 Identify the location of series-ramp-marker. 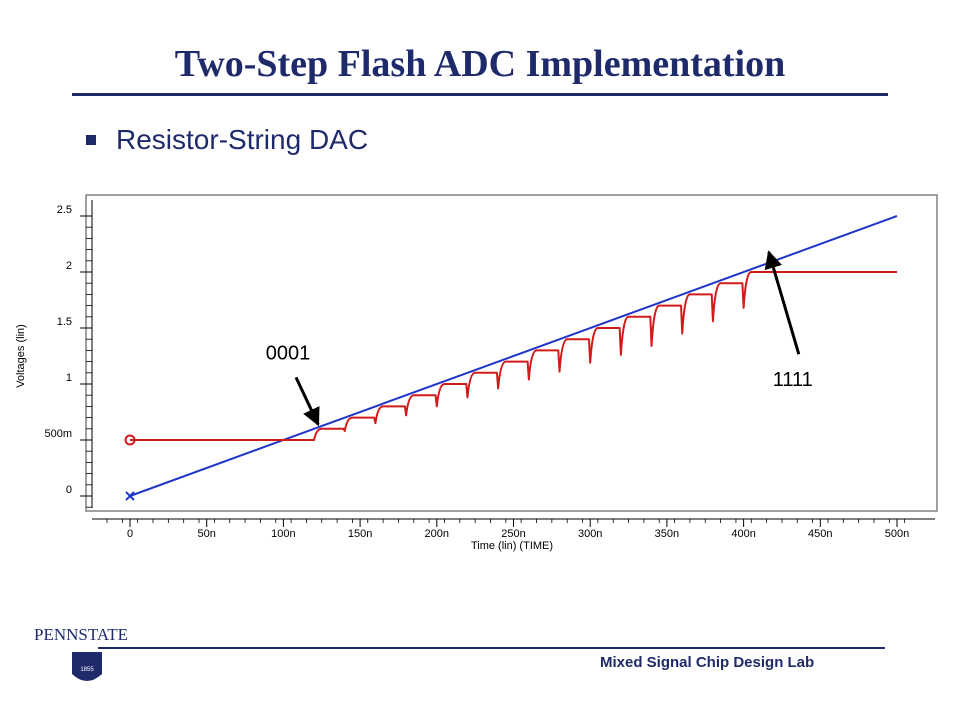
(130, 496).